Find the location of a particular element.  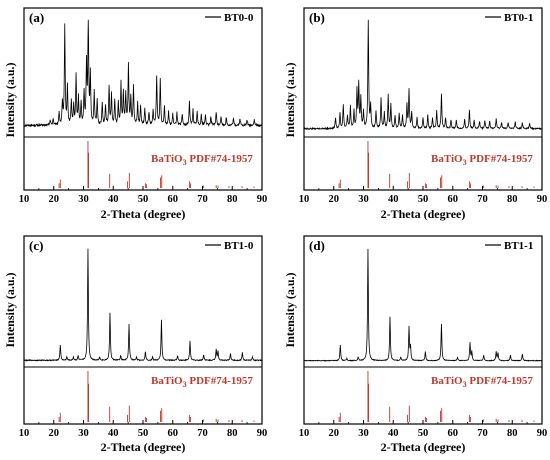

panel-c-reference-label: BaTiO3 PDF#74-1957 is located at coordinates (202, 382).